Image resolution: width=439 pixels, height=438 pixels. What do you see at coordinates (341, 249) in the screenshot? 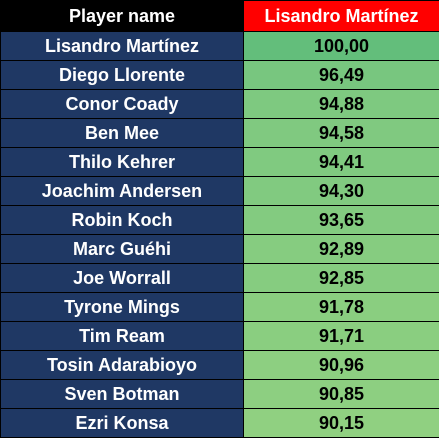
I see `similarity-value-cell: 92,89` at bounding box center [341, 249].